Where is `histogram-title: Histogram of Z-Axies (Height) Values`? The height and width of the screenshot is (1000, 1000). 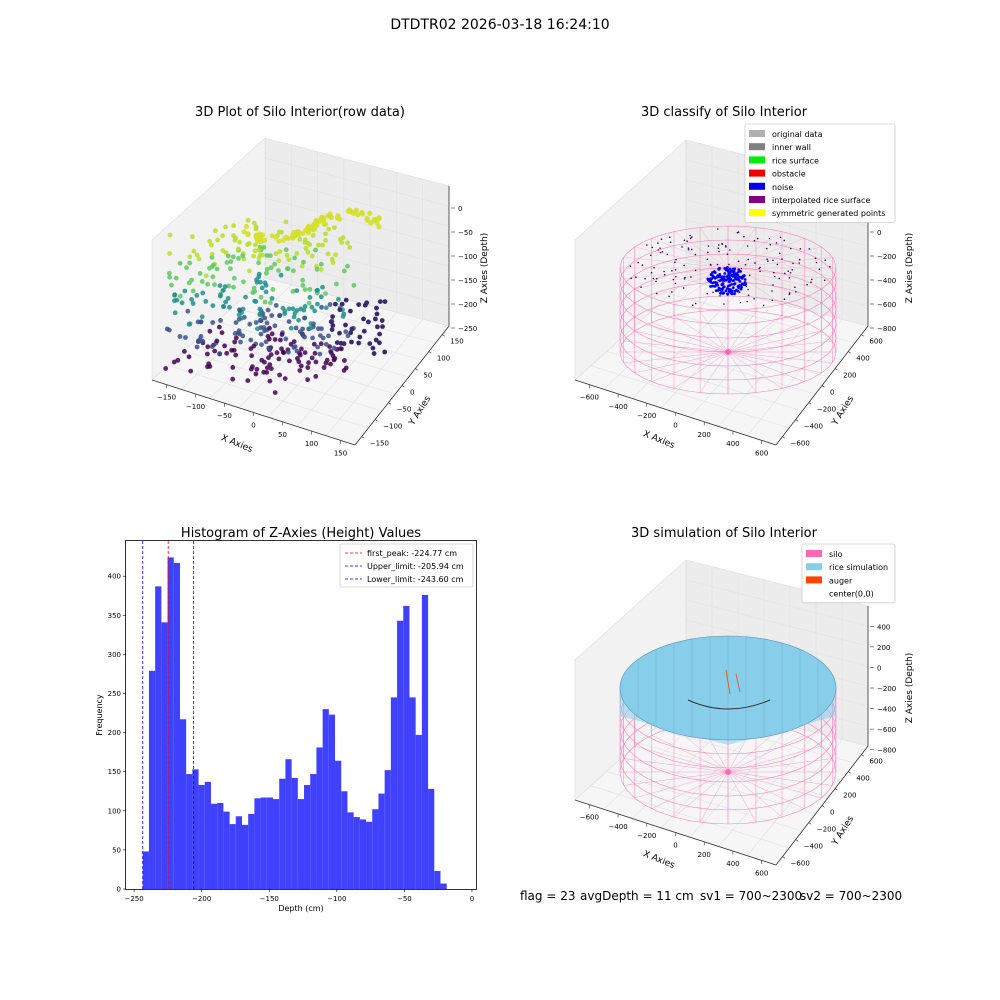
histogram-title: Histogram of Z-Axies (Height) Values is located at coordinates (301, 533).